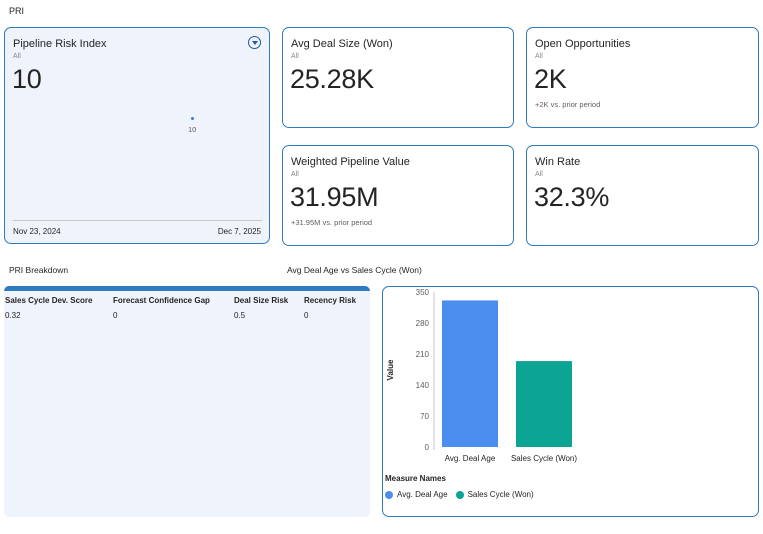 Image resolution: width=763 pixels, height=534 pixels. Describe the element at coordinates (17, 56) in the screenshot. I see `pri-card-filter: All` at that location.